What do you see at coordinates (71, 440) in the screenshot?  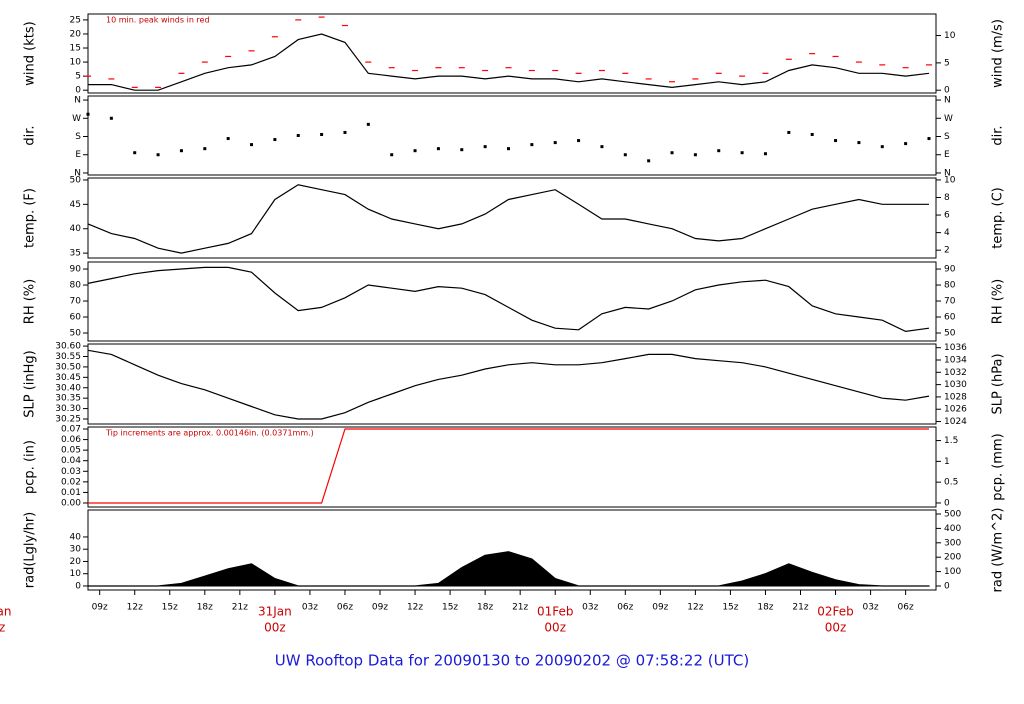 I see `y-tick-label: 0.06` at bounding box center [71, 440].